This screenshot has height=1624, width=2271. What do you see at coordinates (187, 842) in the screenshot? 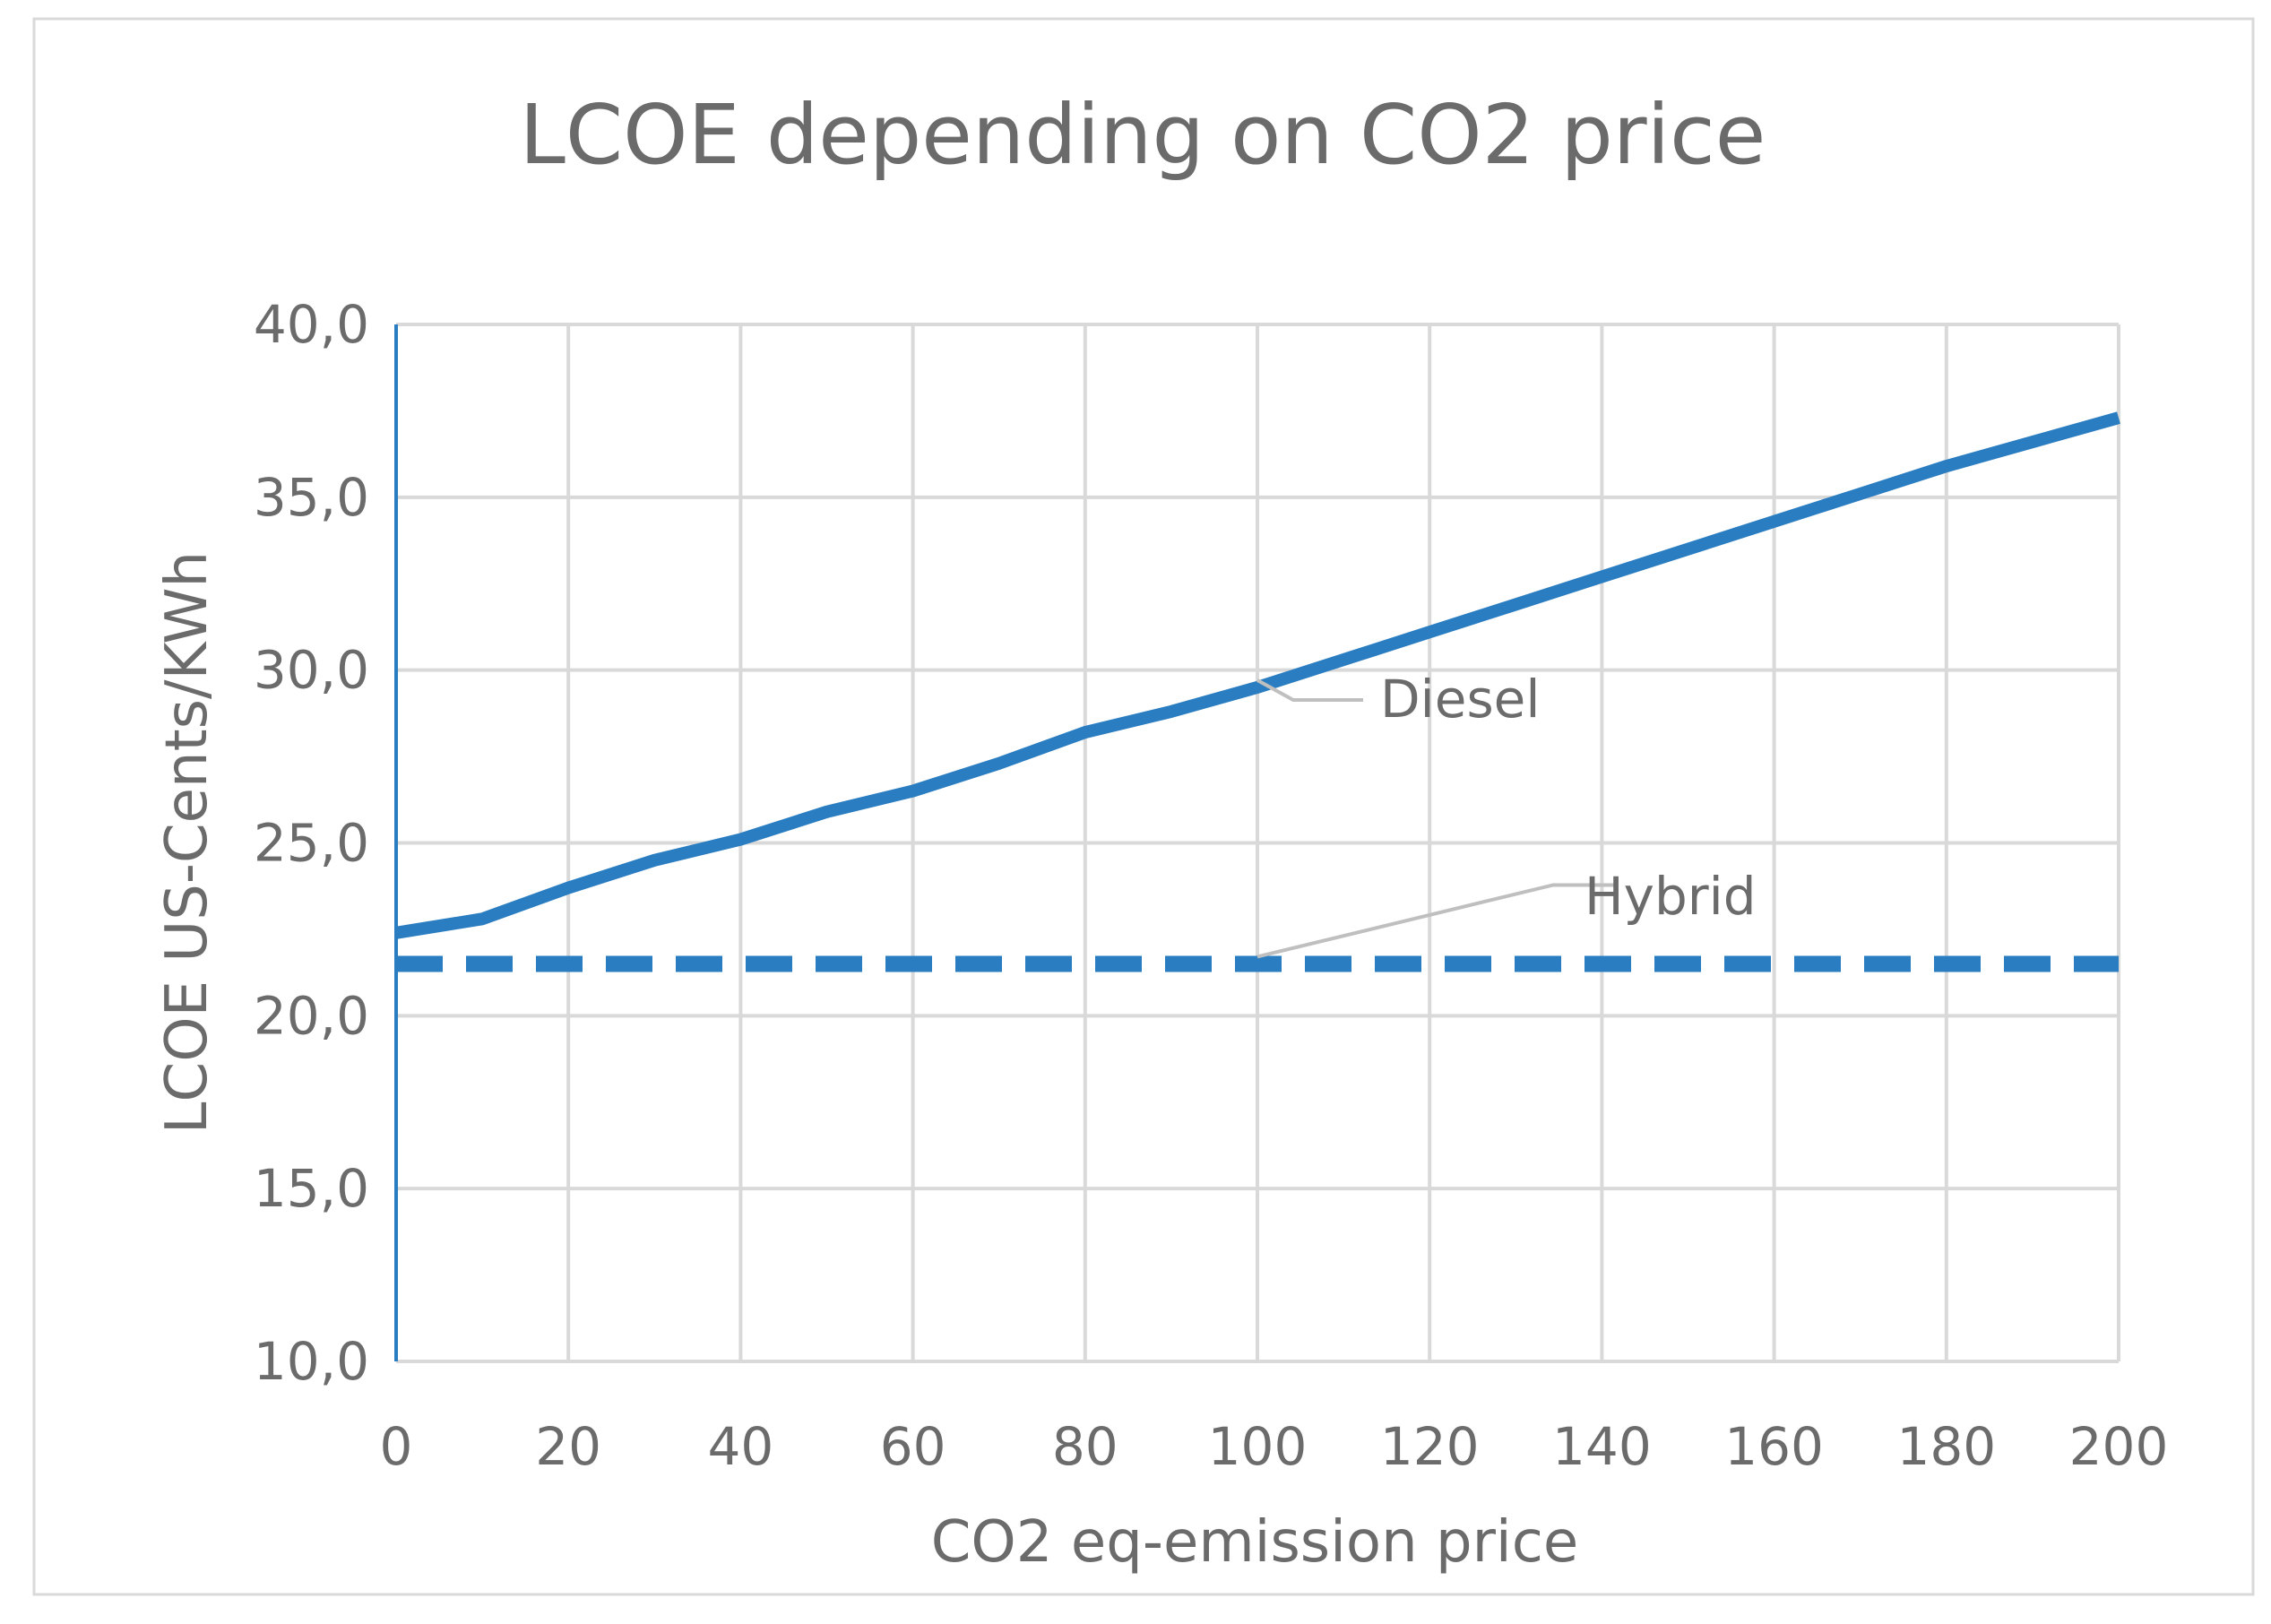
I see `y-axis-title: LCOE US-Cents/KWh` at bounding box center [187, 842].